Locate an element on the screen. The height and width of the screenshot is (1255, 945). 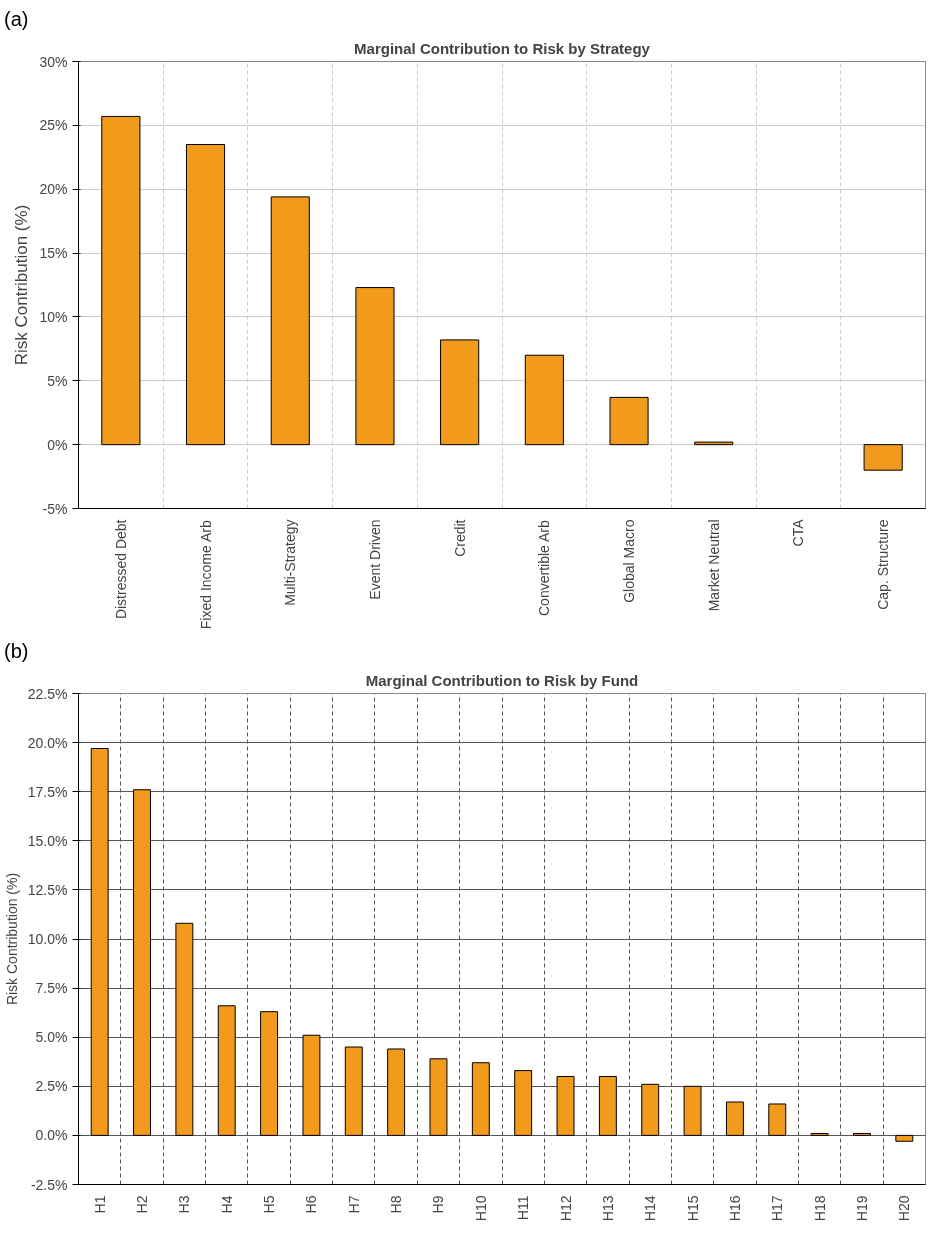
x-tick-label: H14 is located at coordinates (650, 1208).